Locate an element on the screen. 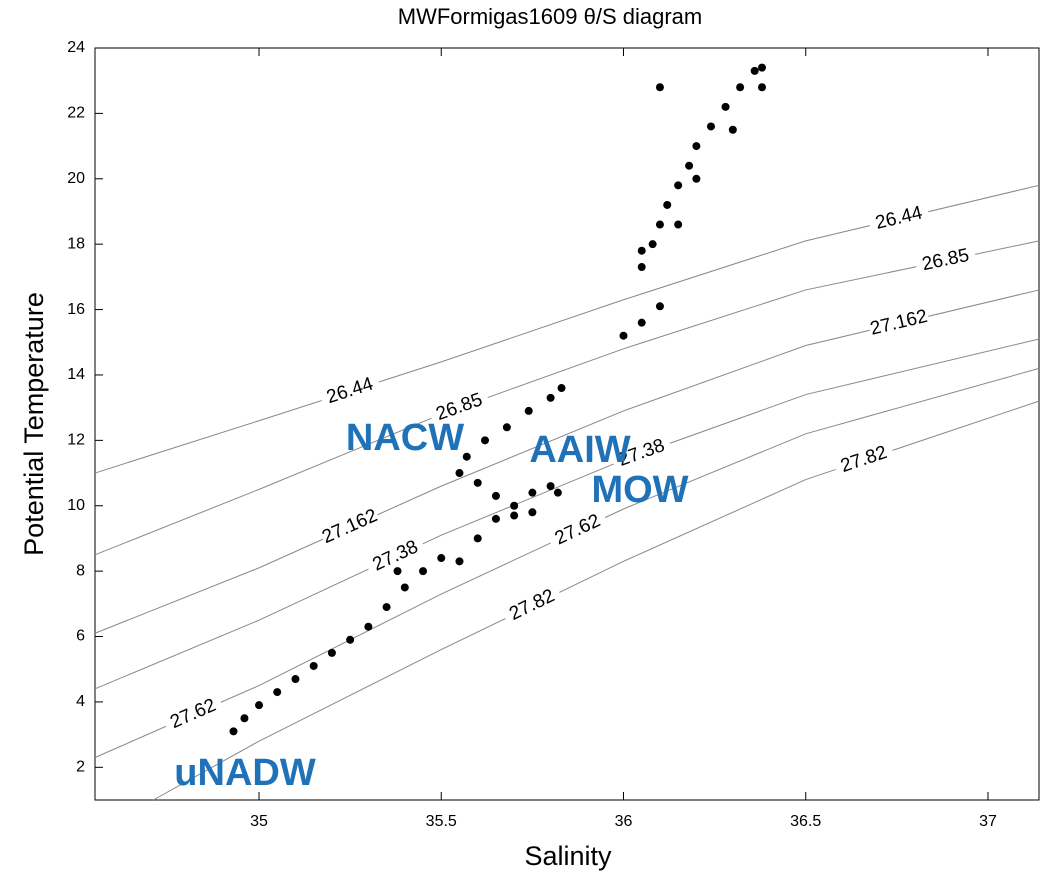 The width and height of the screenshot is (1040, 879). y-axis-label: Potential Temperature is located at coordinates (34, 424).